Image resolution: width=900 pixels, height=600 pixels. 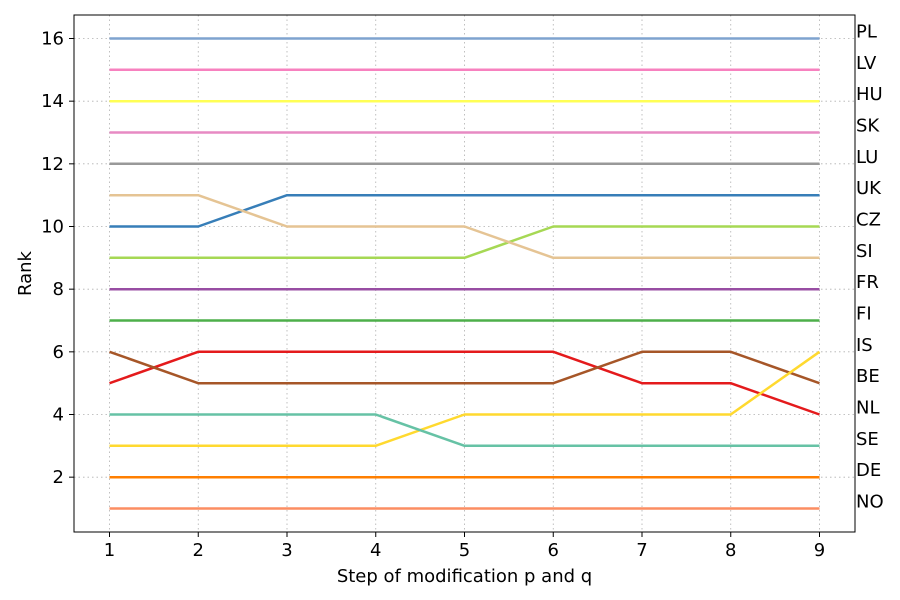 I want to click on right-label: FI, so click(x=864, y=314).